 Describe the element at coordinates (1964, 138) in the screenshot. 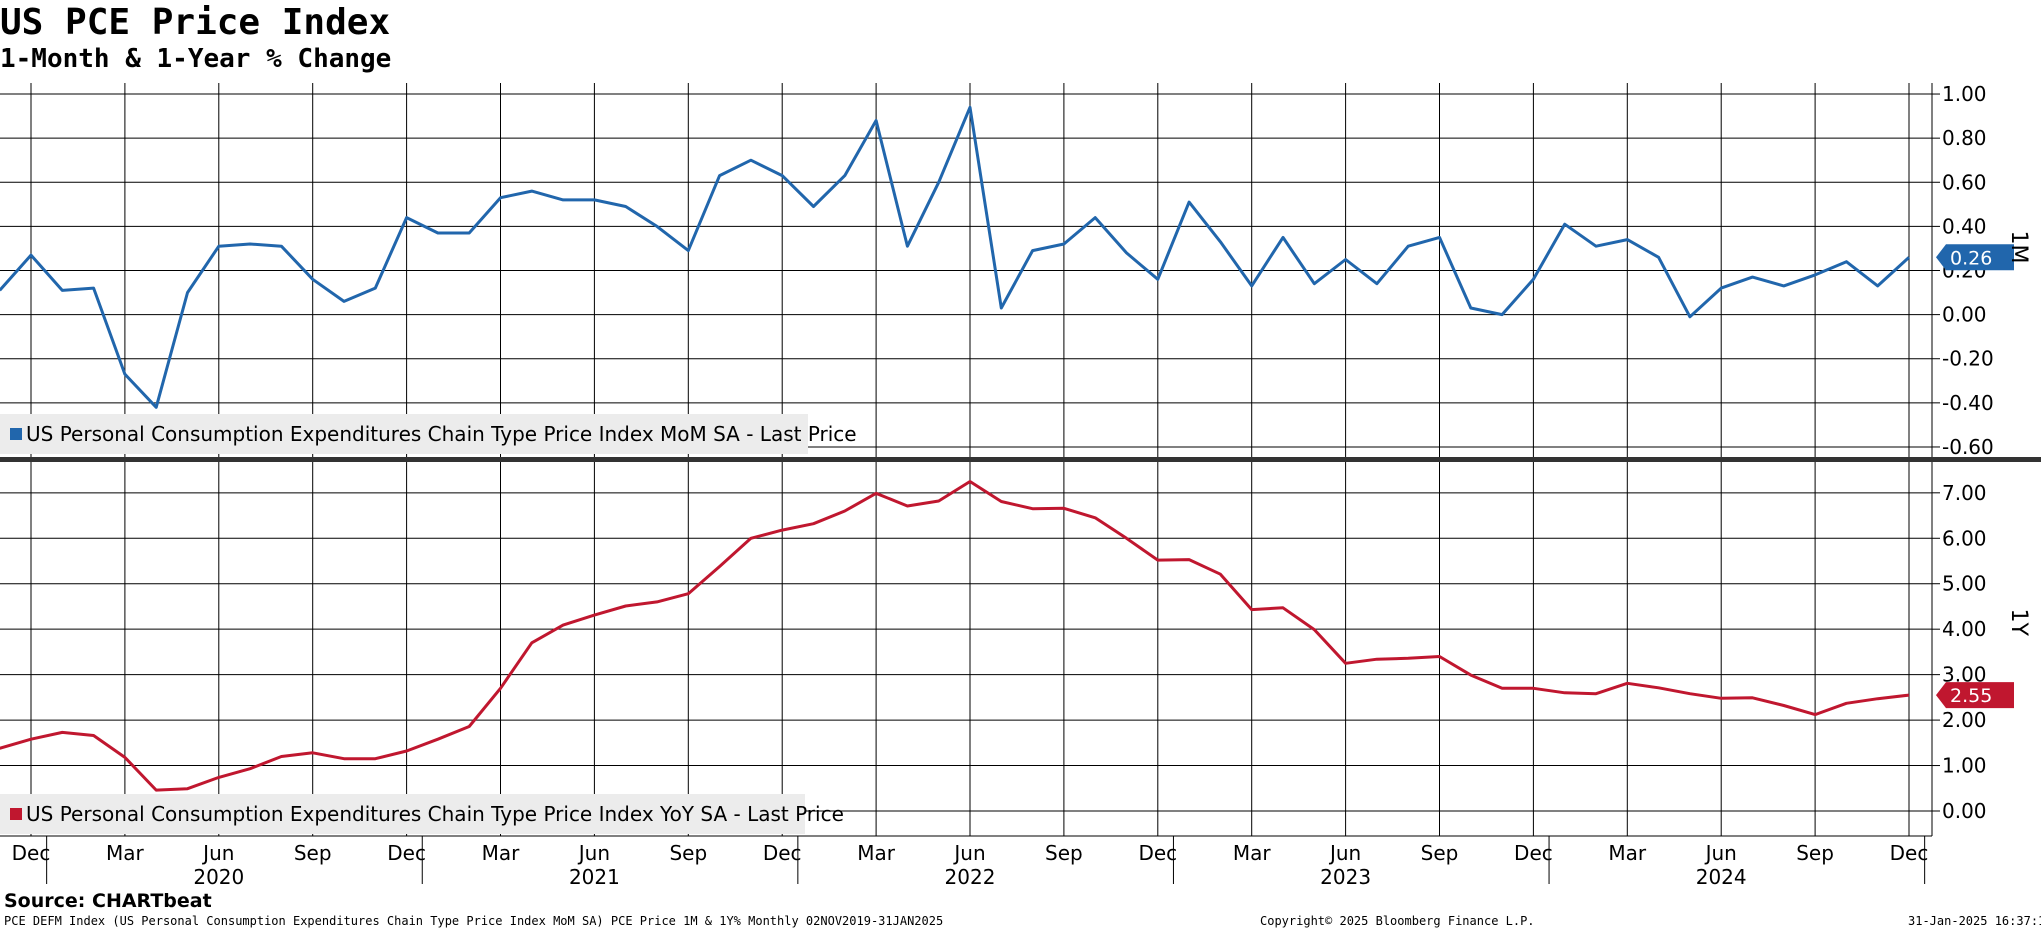

I see `y-tick-label: 0.80` at that location.